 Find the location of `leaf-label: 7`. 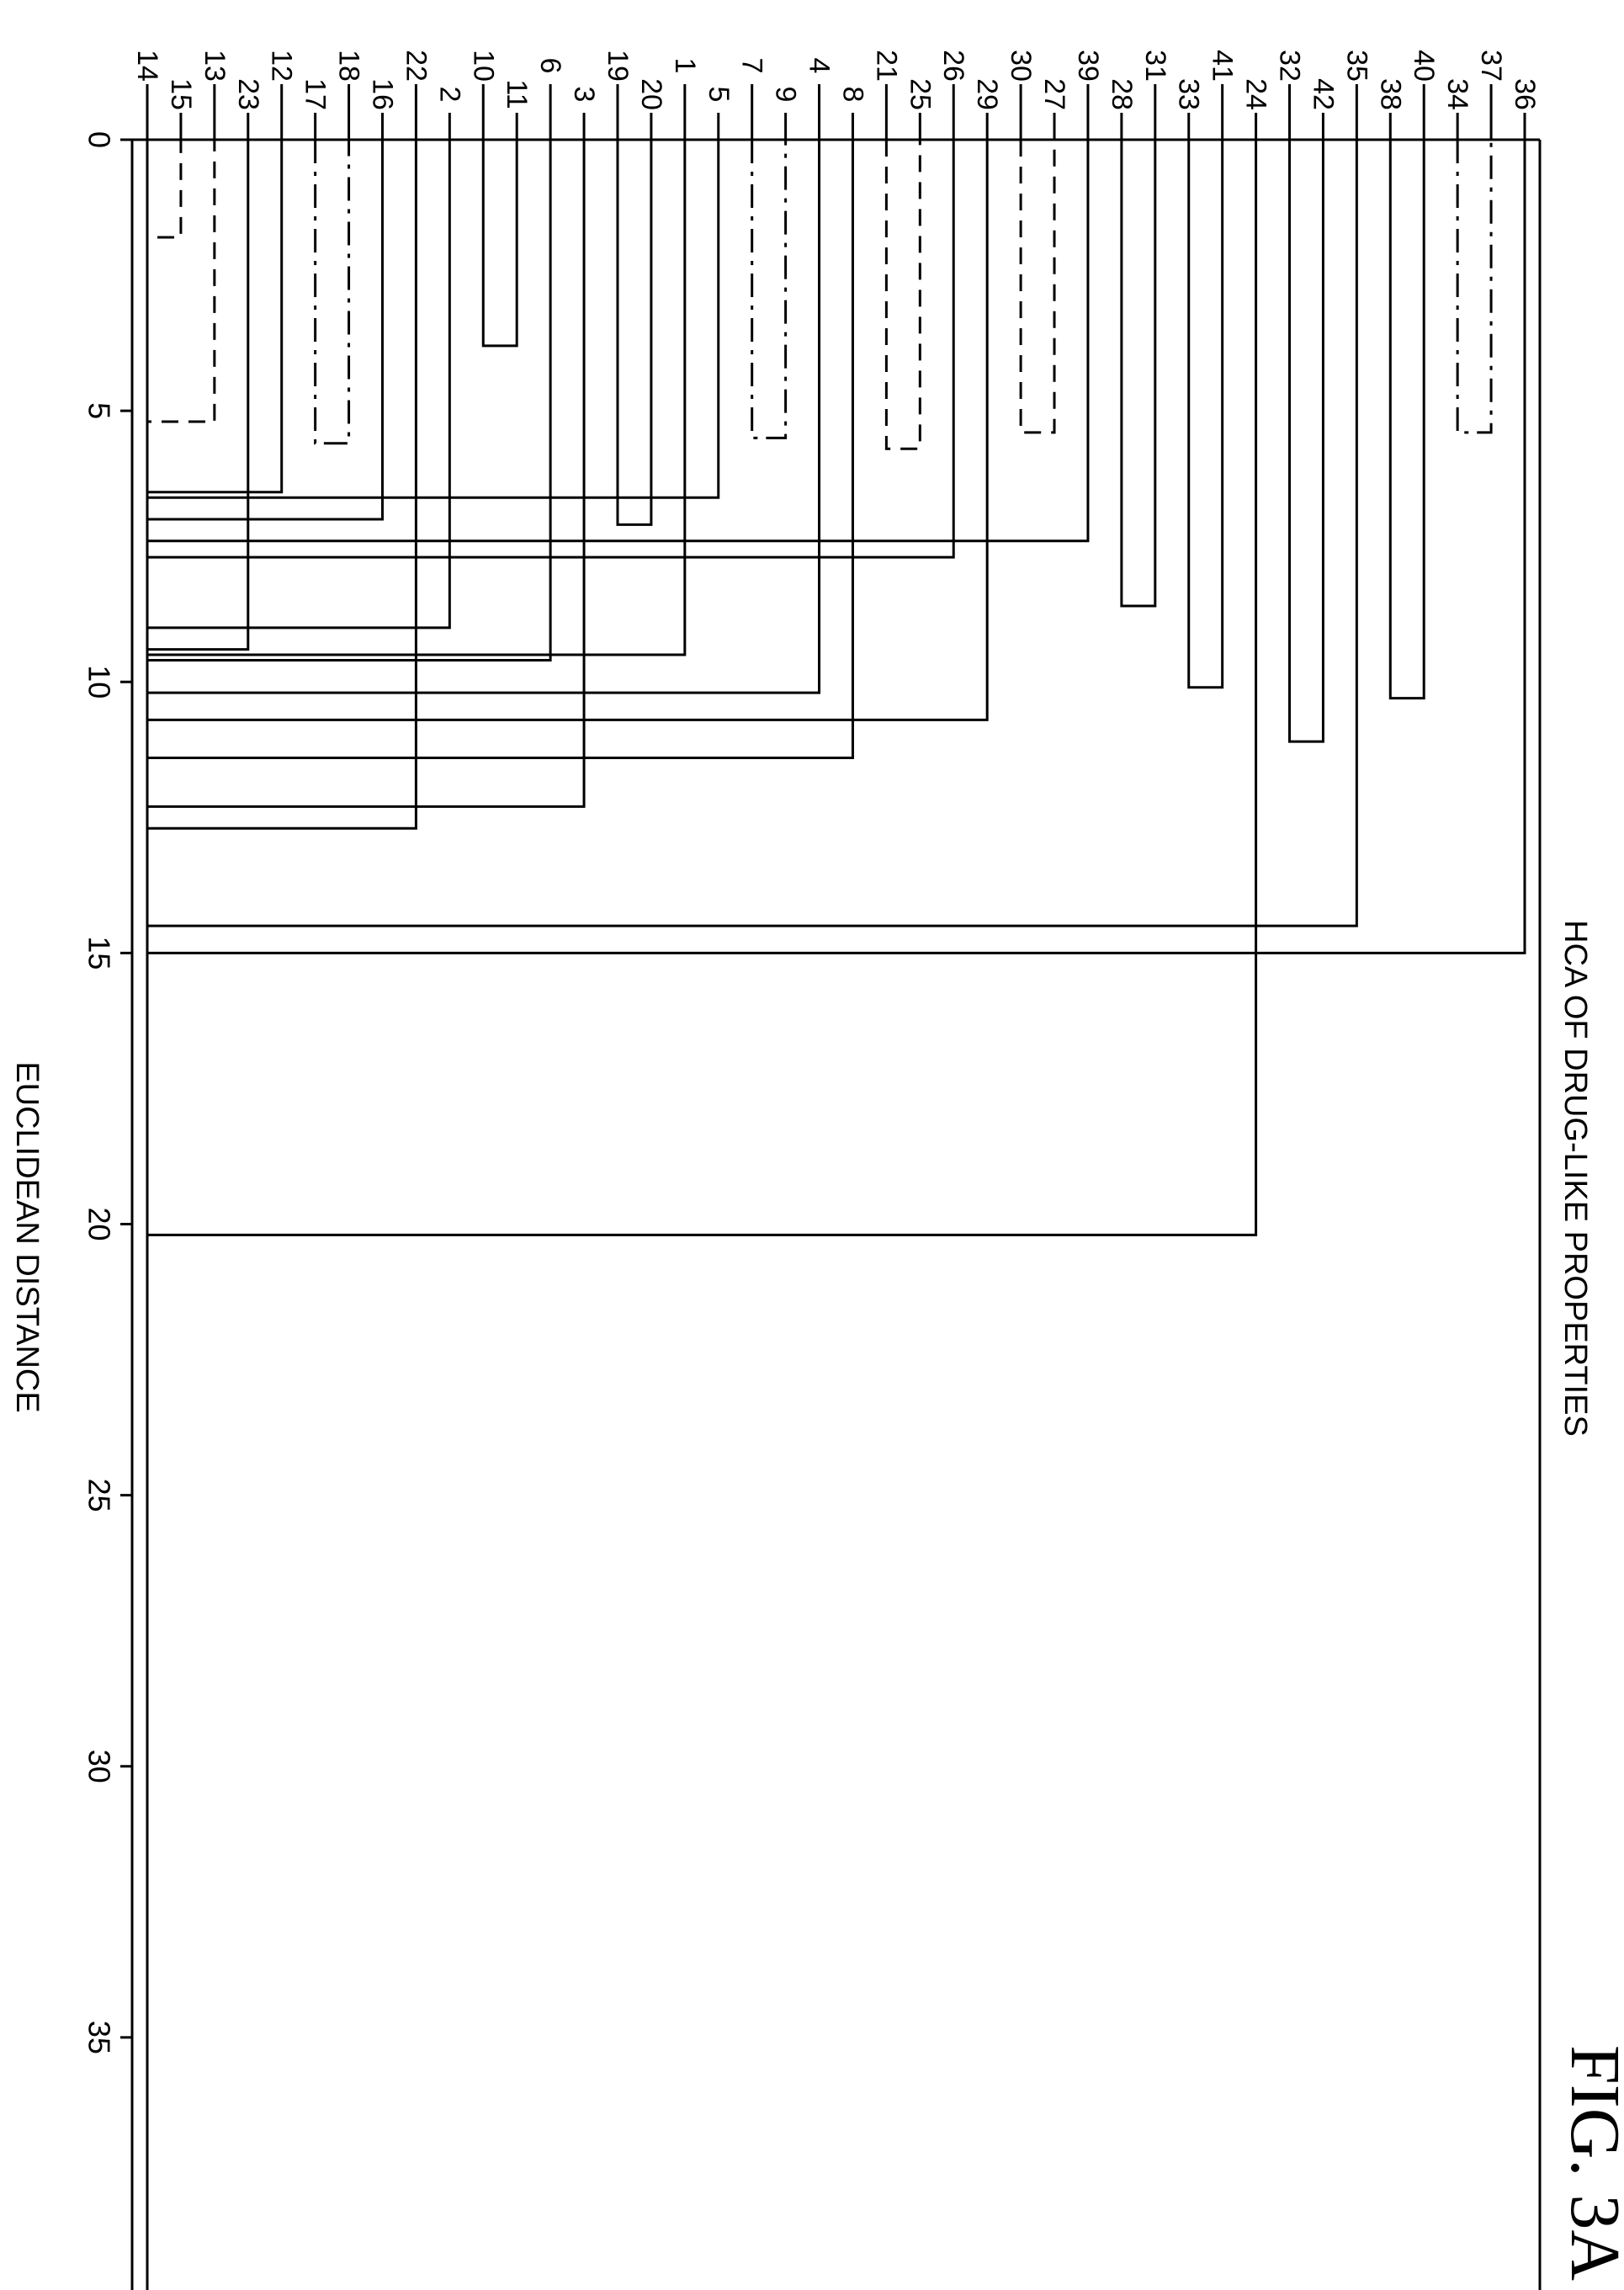

leaf-label: 7 is located at coordinates (752, 66).